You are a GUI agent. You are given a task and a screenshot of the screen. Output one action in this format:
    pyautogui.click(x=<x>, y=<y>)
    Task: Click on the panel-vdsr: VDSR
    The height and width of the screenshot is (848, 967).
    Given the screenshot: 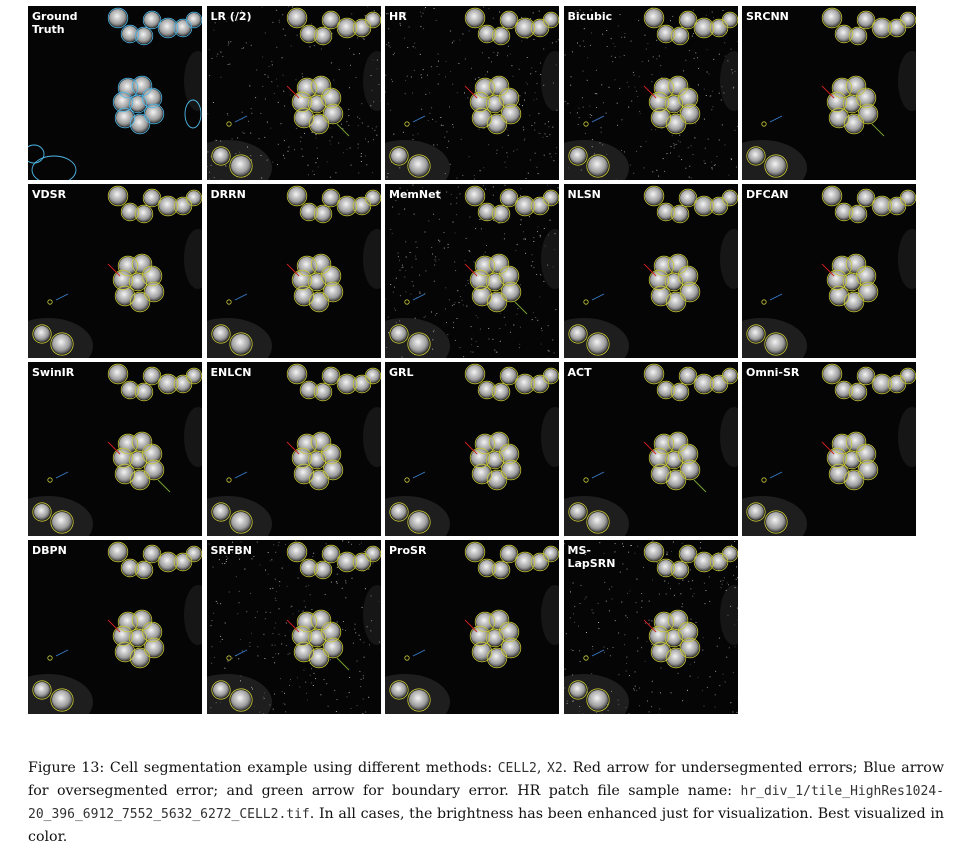 What is the action you would take?
    pyautogui.click(x=115, y=271)
    